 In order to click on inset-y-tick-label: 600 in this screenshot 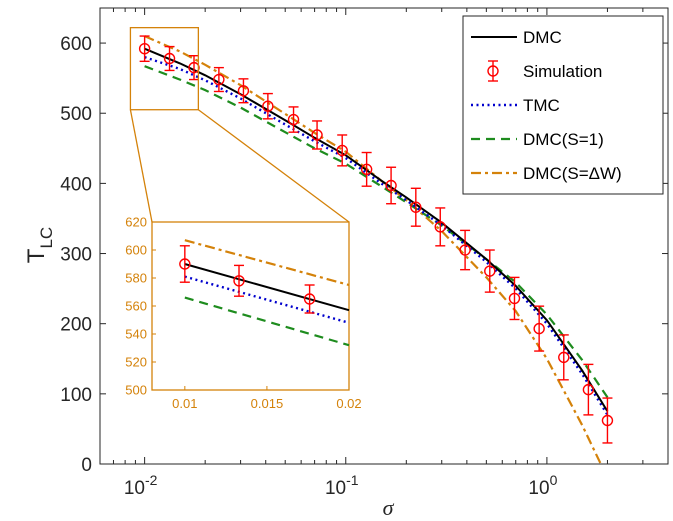, I will do `click(136, 250)`.